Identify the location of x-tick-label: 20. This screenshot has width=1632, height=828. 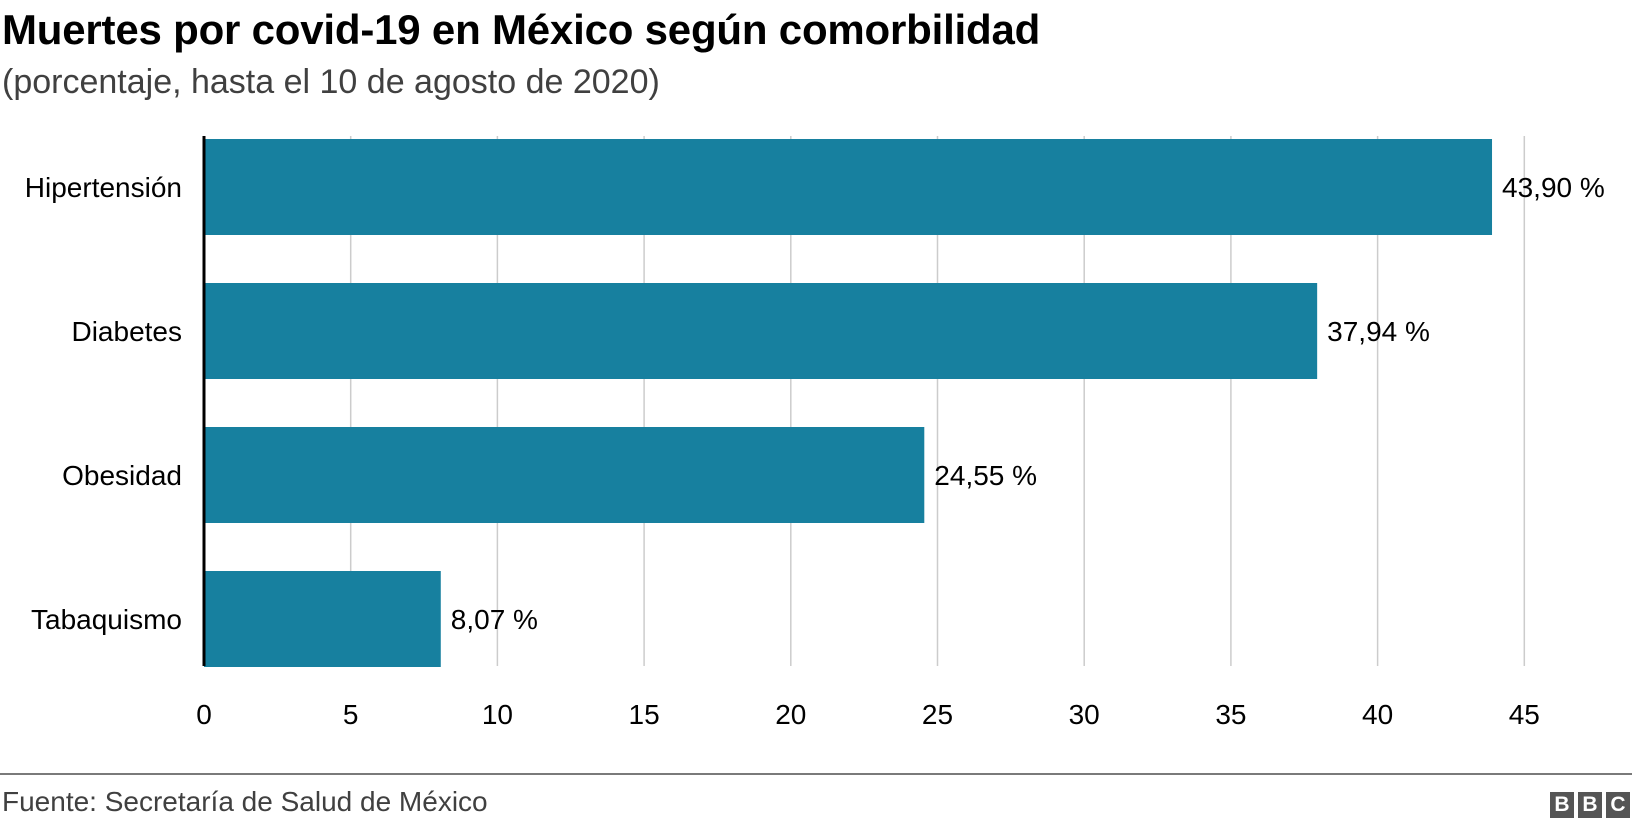
(790, 714).